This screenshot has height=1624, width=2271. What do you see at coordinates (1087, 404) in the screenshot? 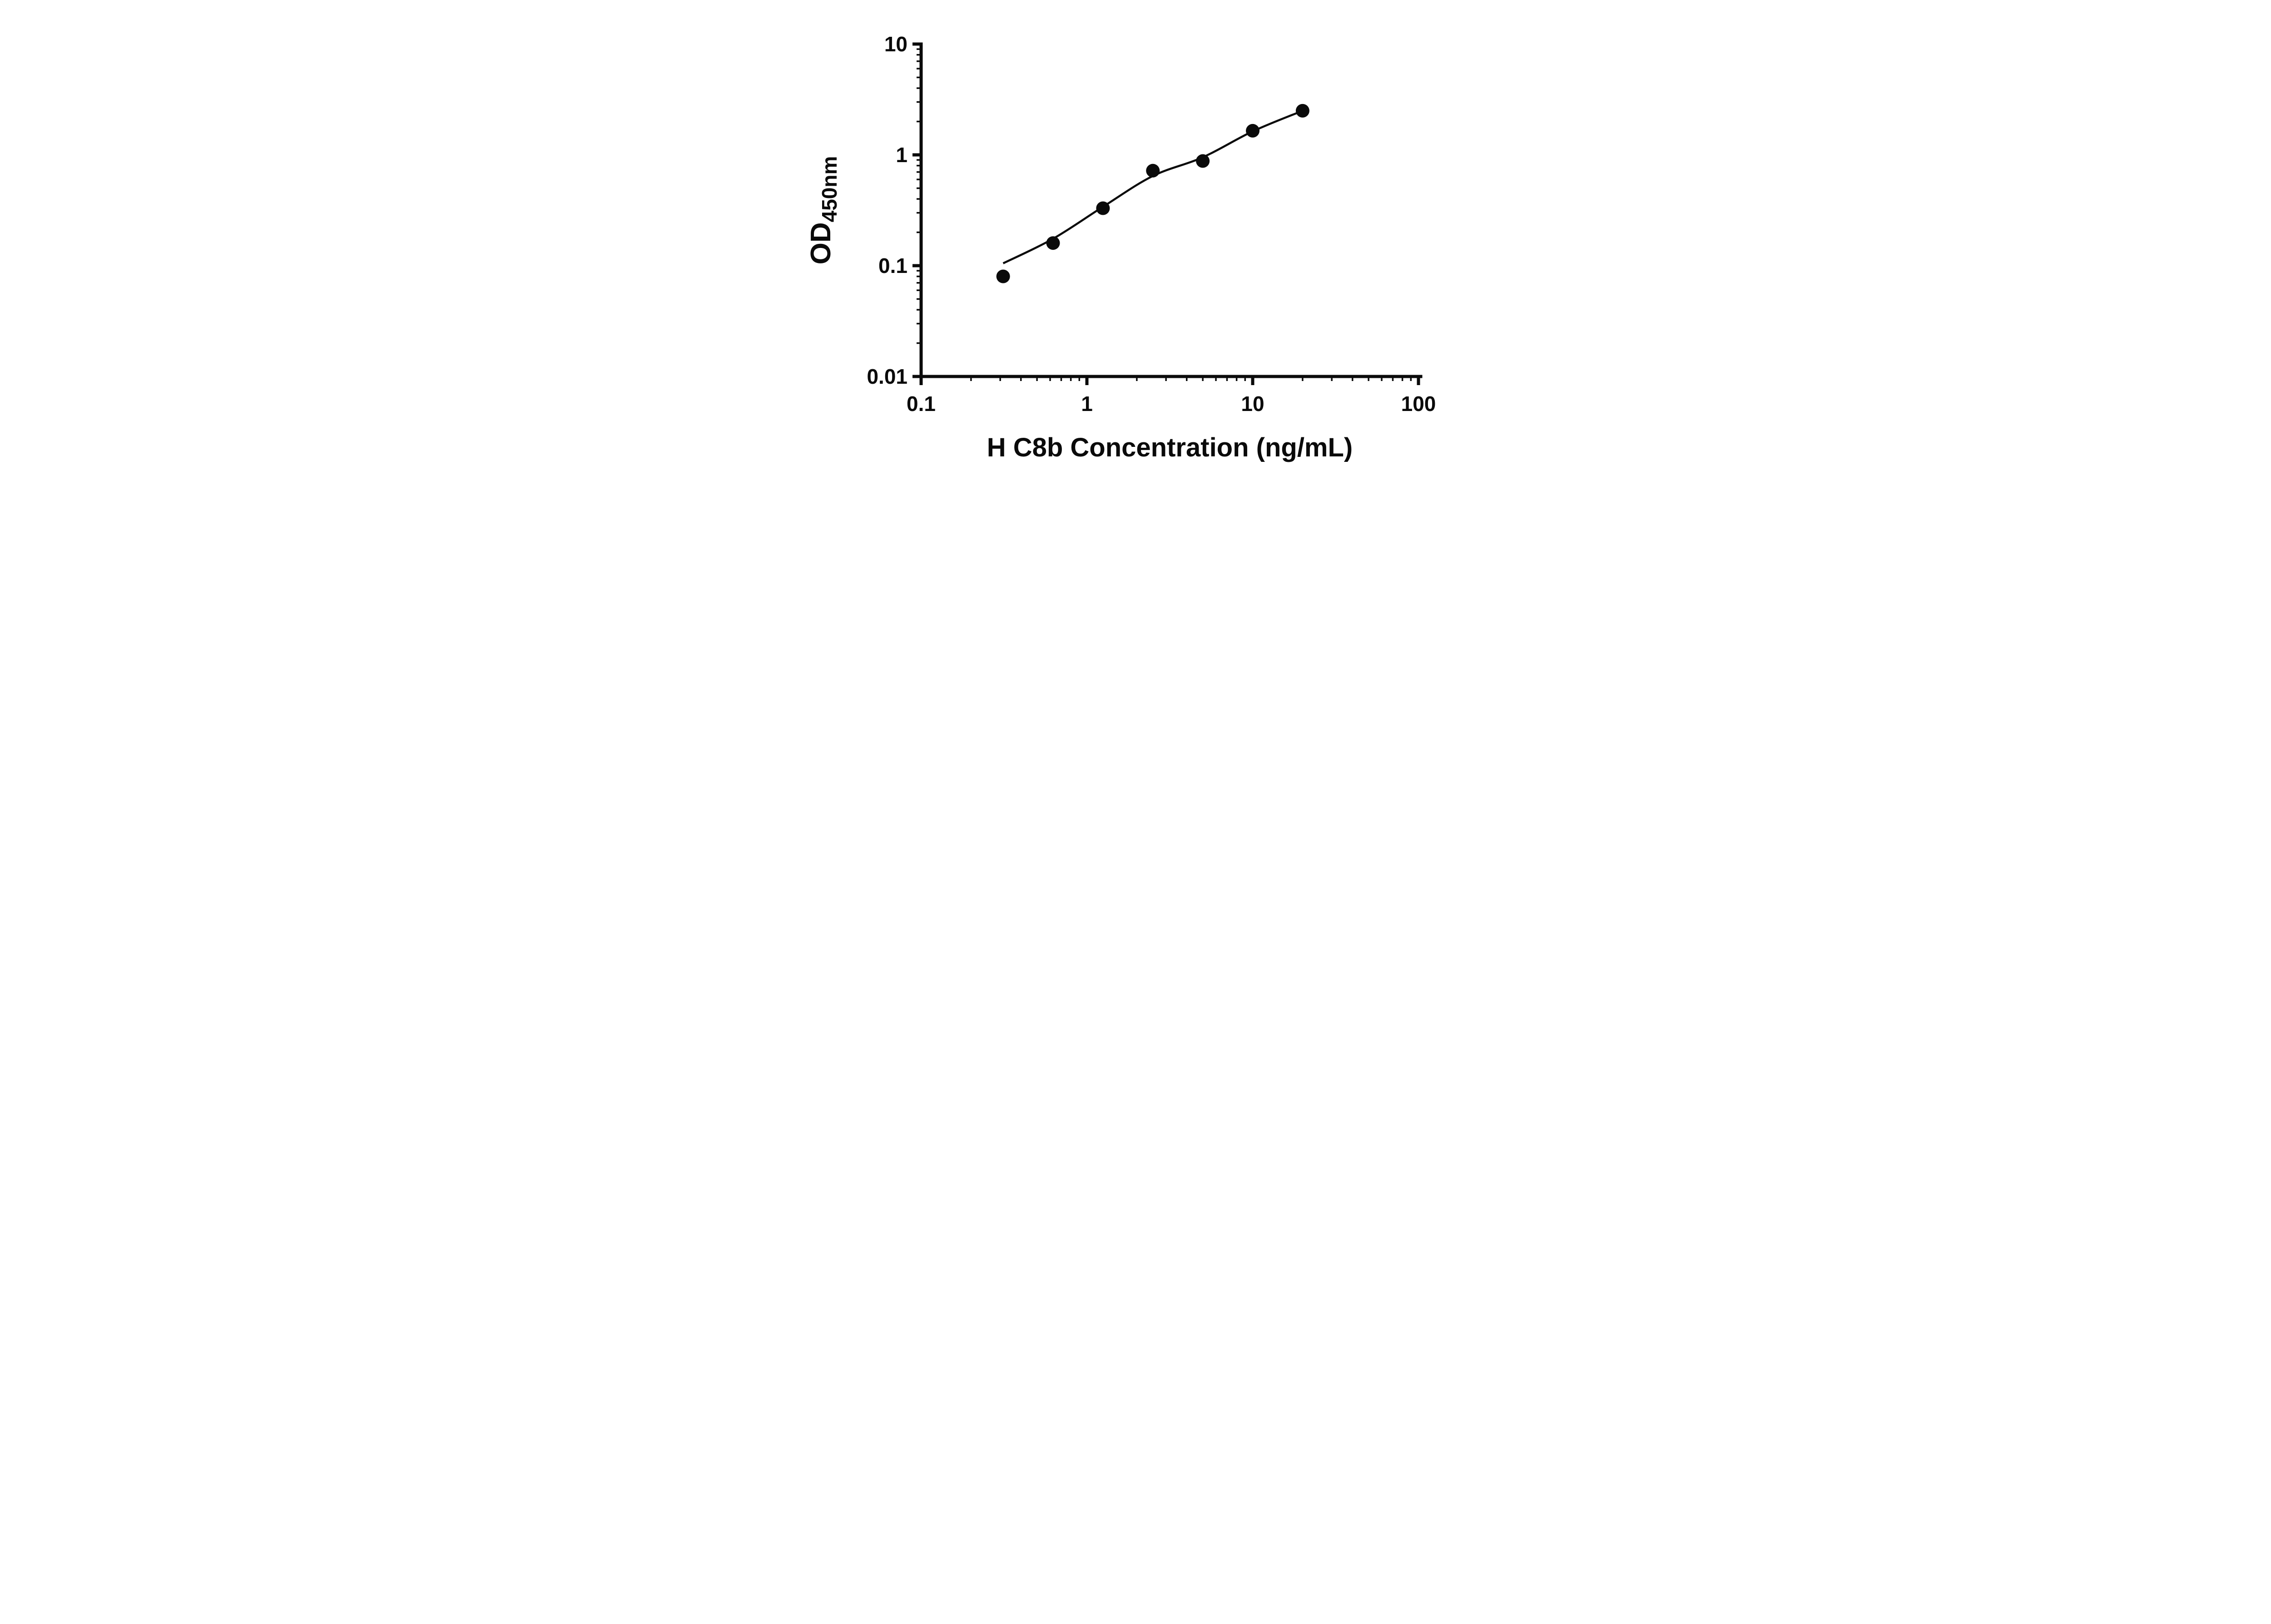
I see `x-tick-label: 1` at bounding box center [1087, 404].